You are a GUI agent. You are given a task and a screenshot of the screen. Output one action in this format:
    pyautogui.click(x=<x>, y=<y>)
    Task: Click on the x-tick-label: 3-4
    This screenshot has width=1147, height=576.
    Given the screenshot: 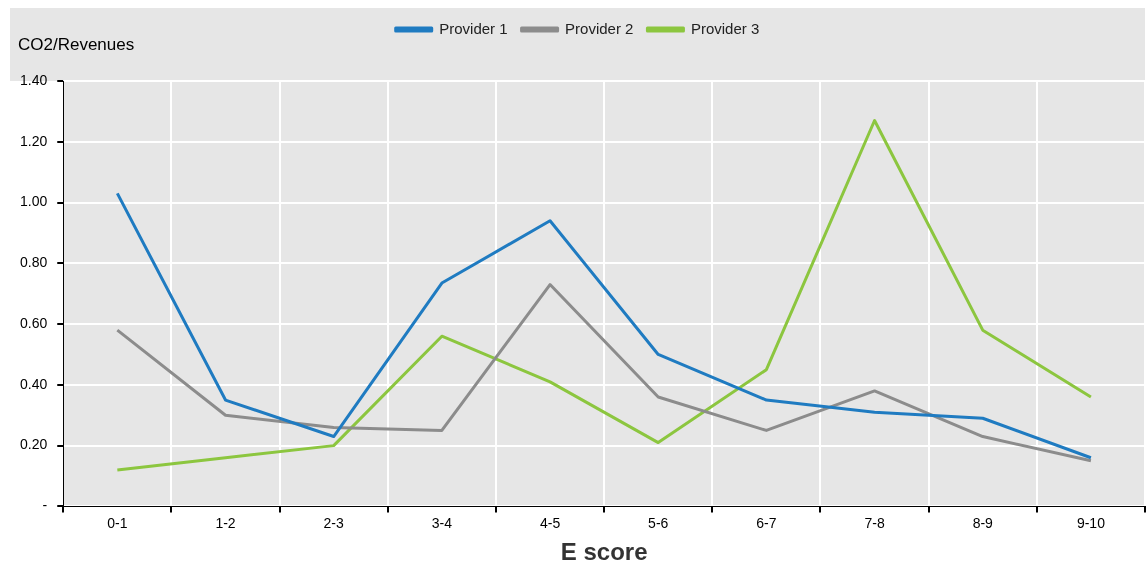 What is the action you would take?
    pyautogui.click(x=442, y=522)
    